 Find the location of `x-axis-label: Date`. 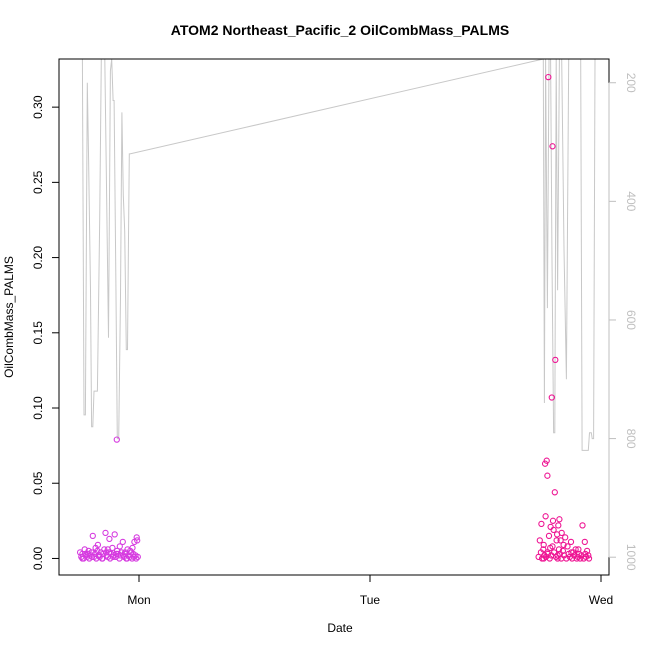

x-axis-label: Date is located at coordinates (340, 628).